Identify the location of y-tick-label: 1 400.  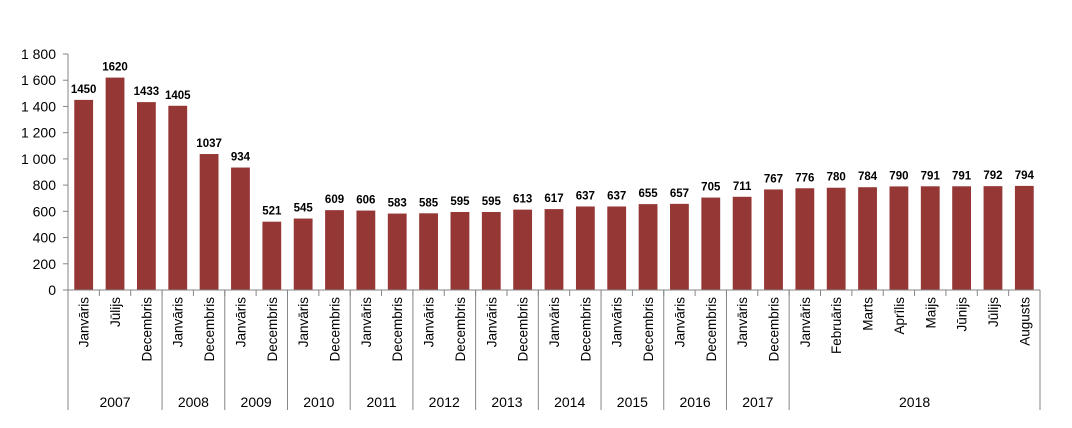
(38, 106).